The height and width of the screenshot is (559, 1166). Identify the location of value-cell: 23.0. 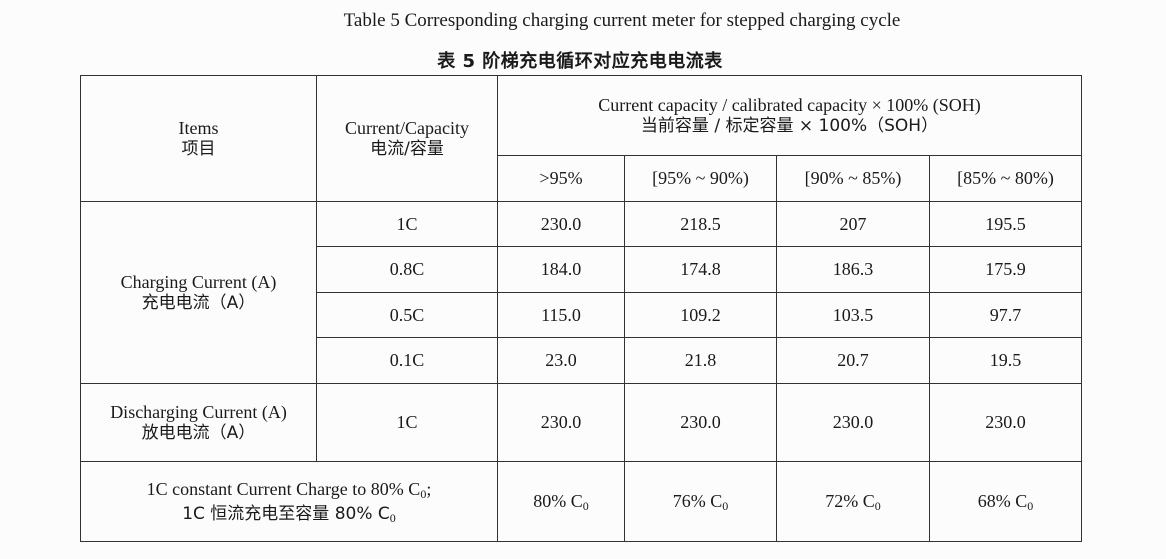
(561, 360).